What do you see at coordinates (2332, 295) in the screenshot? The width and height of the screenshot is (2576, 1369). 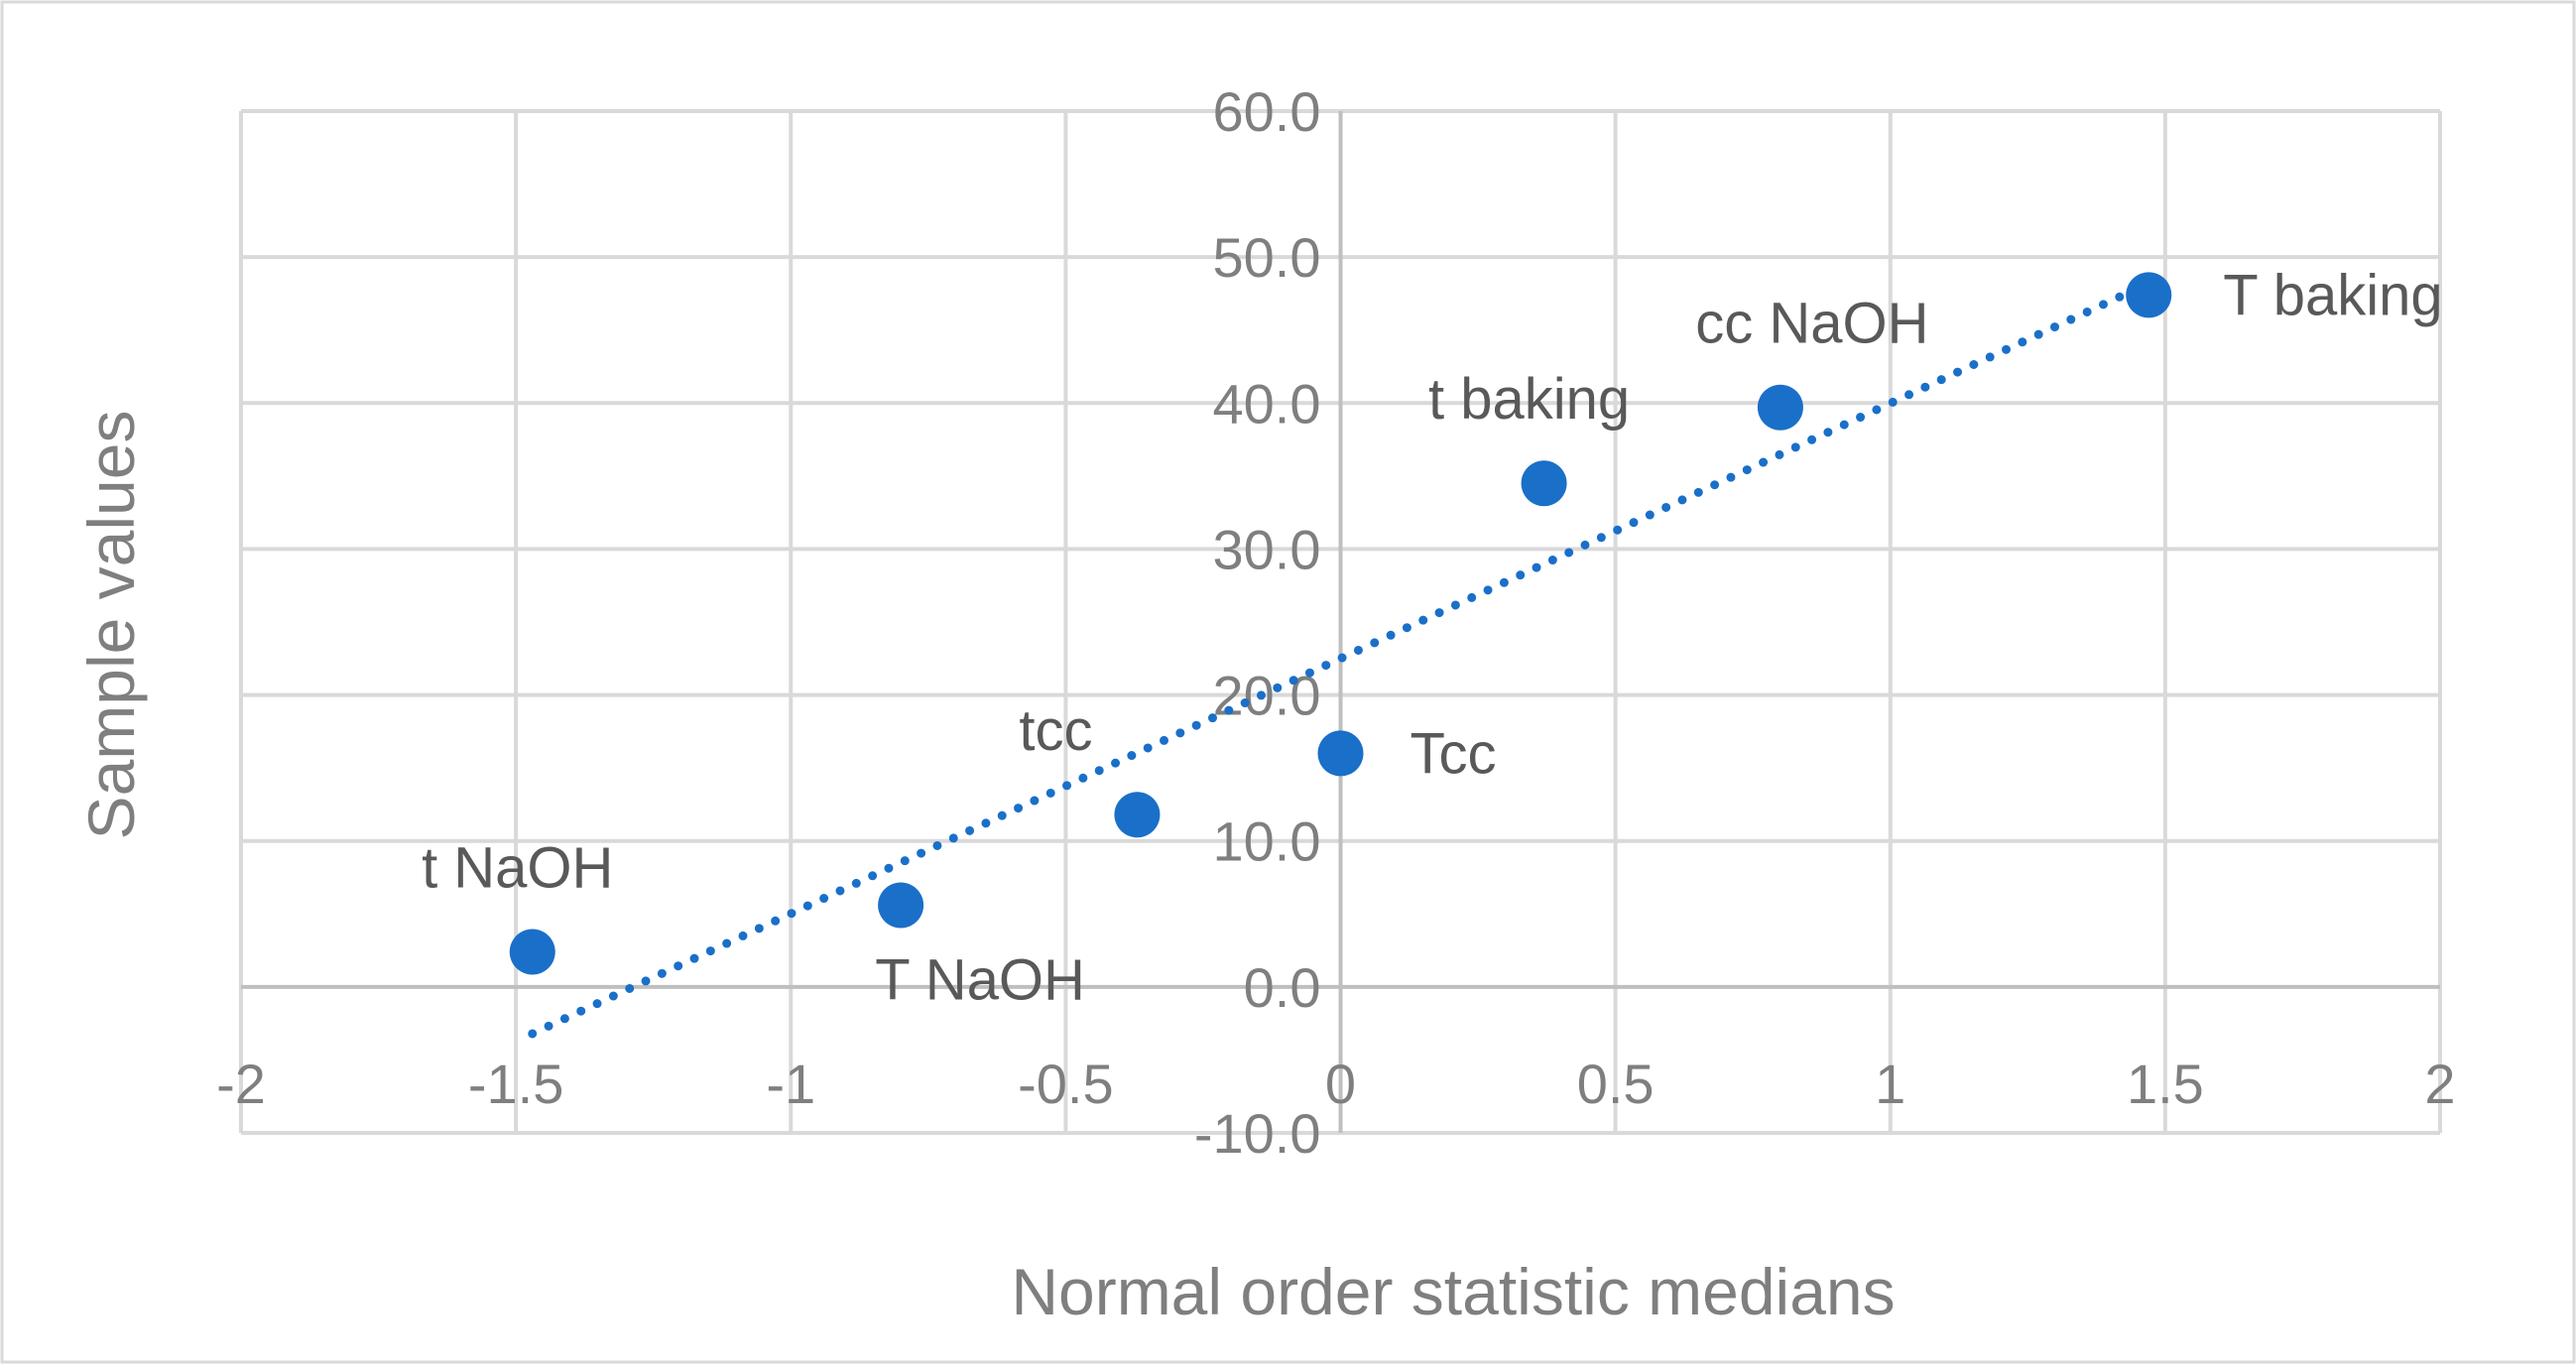 I see `data-label: T baking` at bounding box center [2332, 295].